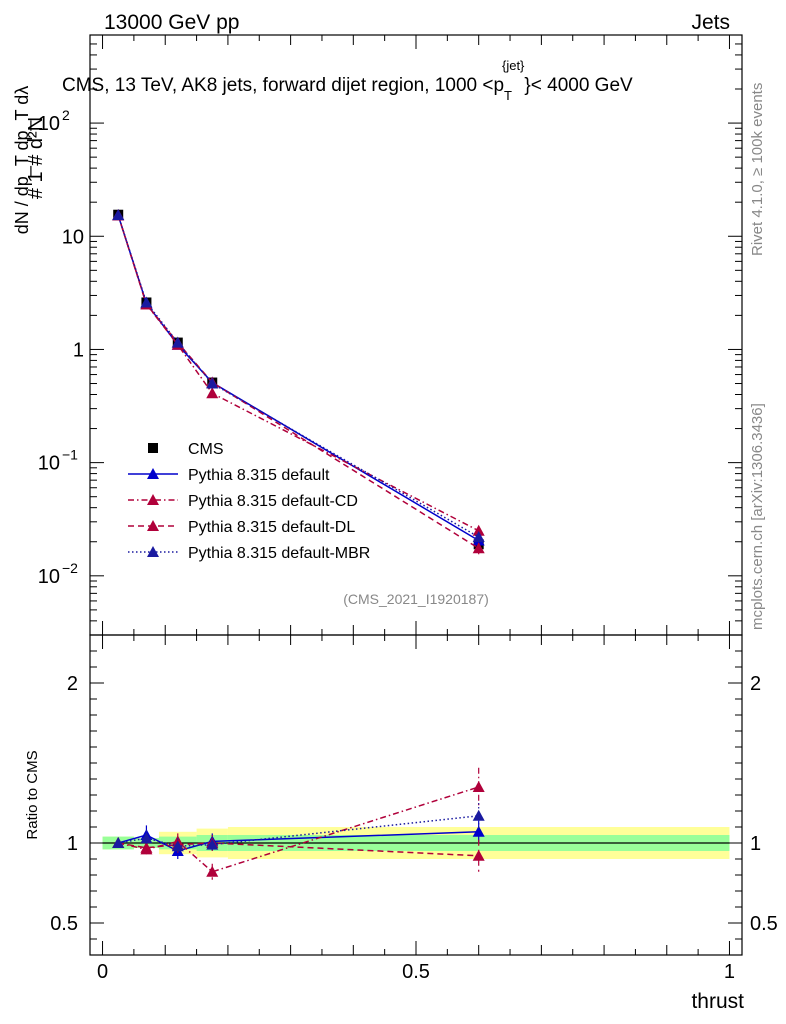  What do you see at coordinates (64, 924) in the screenshot?
I see `ratio-y-tick-label: 0.5` at bounding box center [64, 924].